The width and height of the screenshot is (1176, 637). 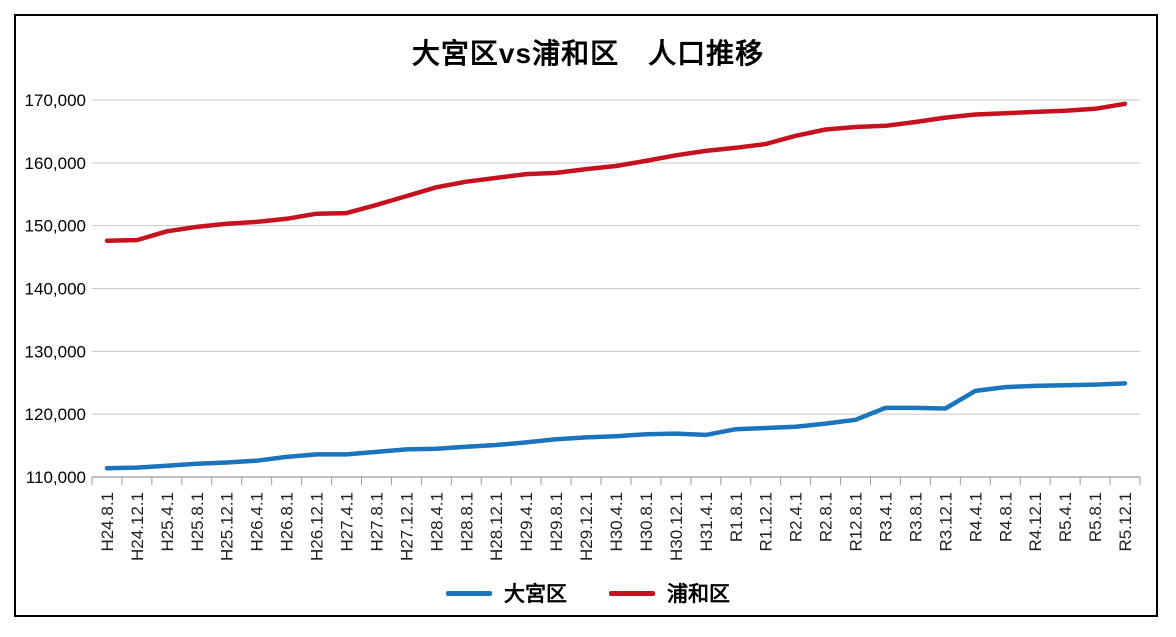 What do you see at coordinates (556, 522) in the screenshot?
I see `x-axis-tick-label: H29.8.1` at bounding box center [556, 522].